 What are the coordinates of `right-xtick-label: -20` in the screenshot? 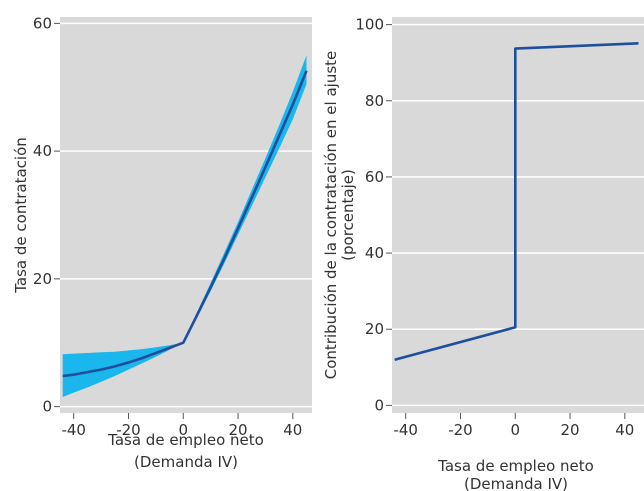 It's located at (460, 430).